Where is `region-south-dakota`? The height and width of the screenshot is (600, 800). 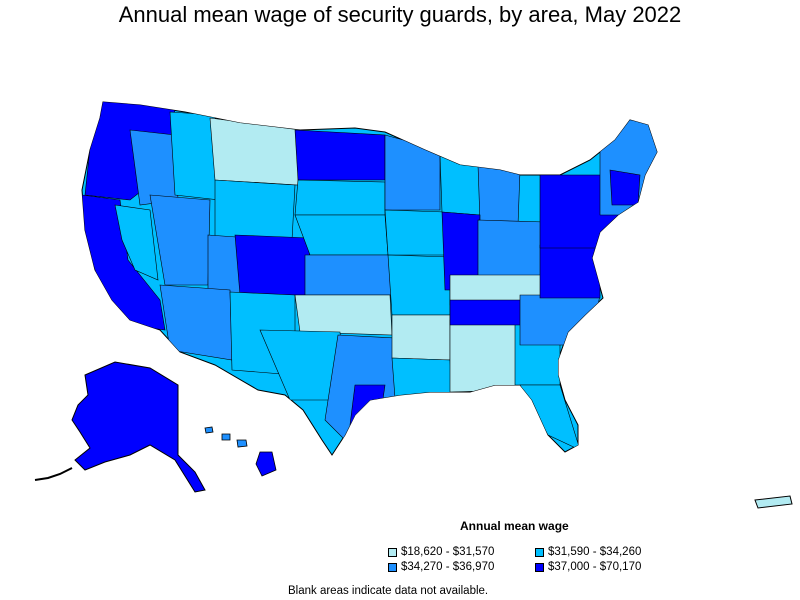 region-south-dakota is located at coordinates (340, 197).